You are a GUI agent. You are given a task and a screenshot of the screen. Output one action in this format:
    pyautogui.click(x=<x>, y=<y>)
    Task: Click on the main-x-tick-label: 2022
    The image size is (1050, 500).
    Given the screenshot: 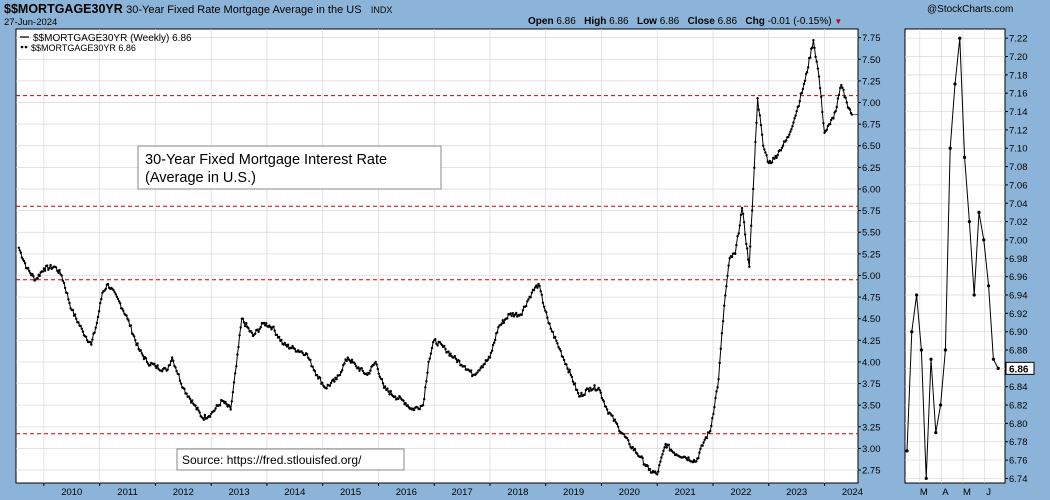 What is the action you would take?
    pyautogui.click(x=740, y=492)
    